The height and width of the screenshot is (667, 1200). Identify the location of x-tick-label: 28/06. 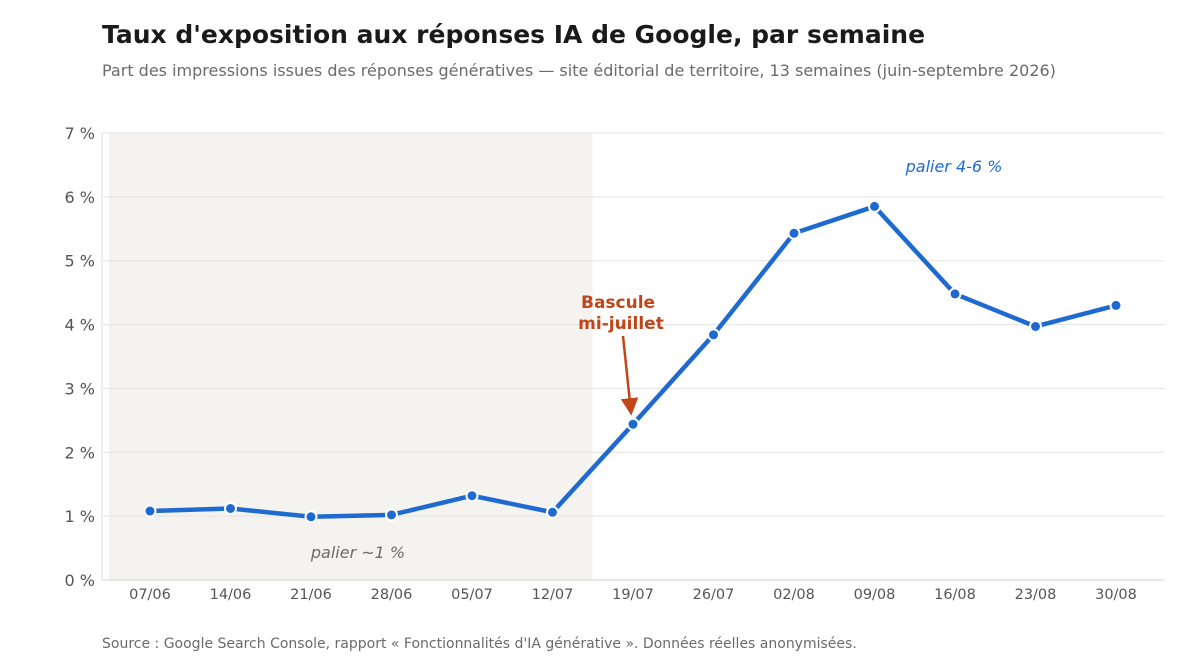
(392, 595).